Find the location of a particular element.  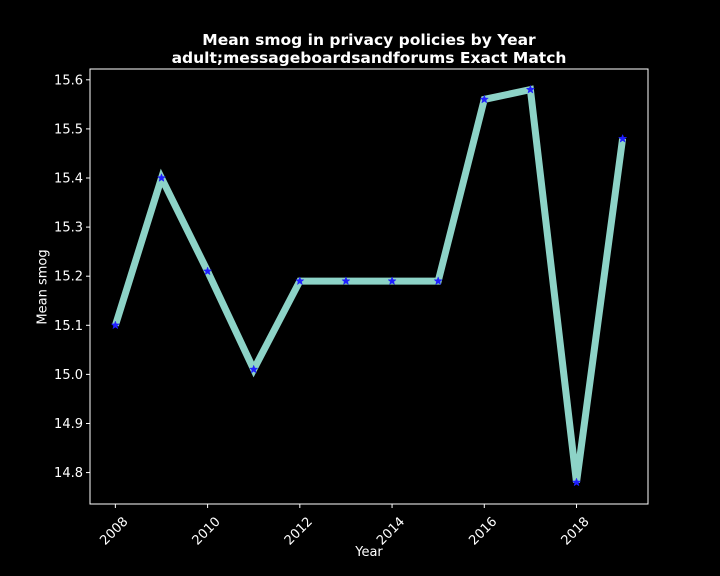

x-tick-label: 2016 is located at coordinates (483, 531).